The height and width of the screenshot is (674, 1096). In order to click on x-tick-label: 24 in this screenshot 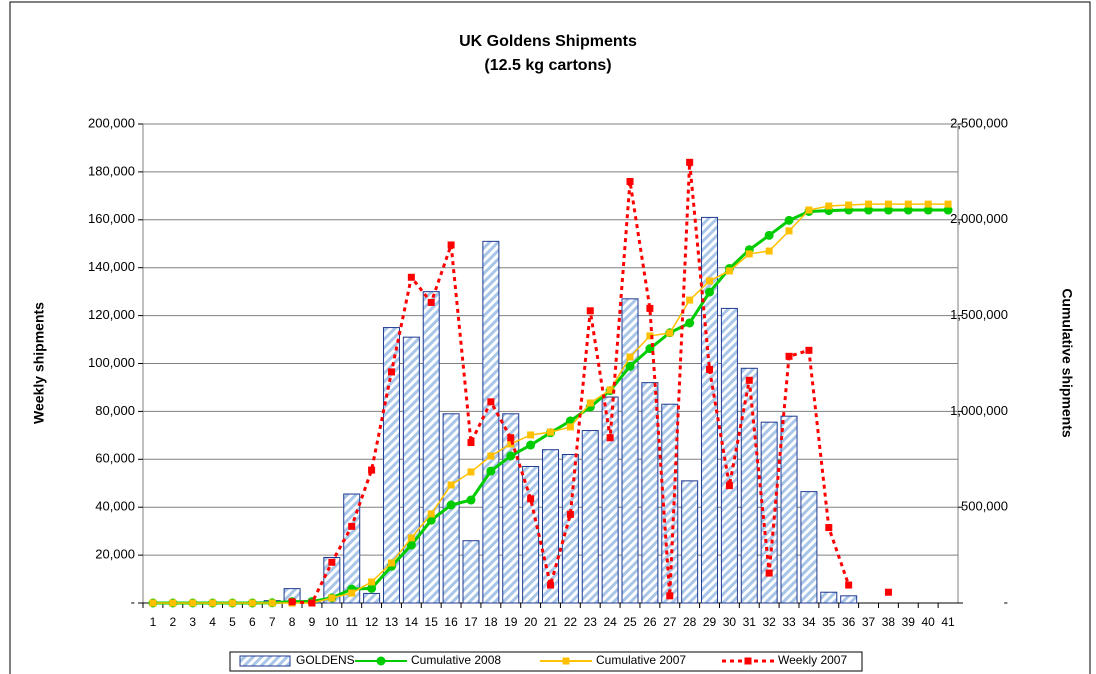, I will do `click(610, 622)`.